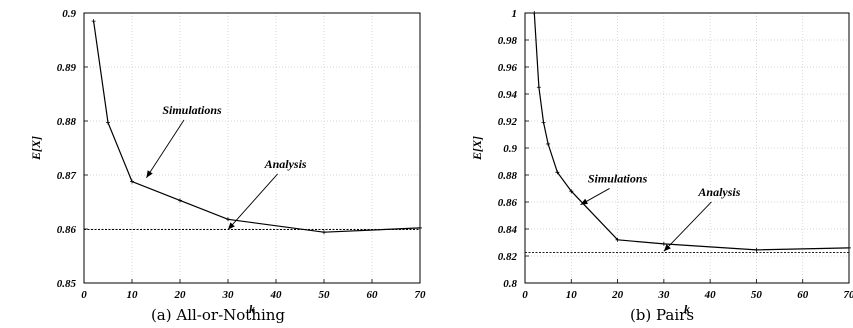 This screenshot has height=328, width=853. Describe the element at coordinates (67, 284) in the screenshot. I see `y-tick-label: 0.85` at that location.